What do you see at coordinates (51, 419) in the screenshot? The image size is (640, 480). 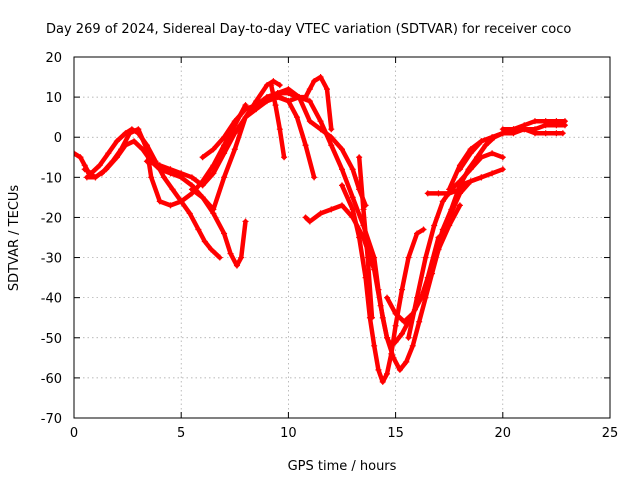 I see `y-tick-label: -70` at bounding box center [51, 419].